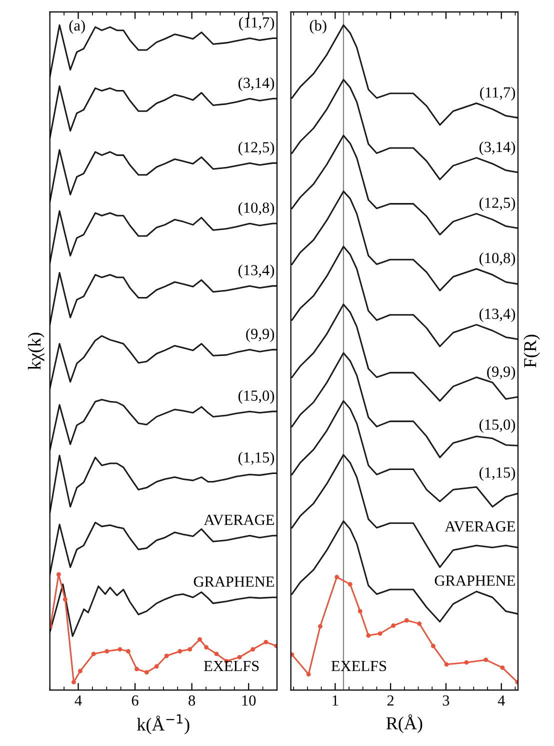 The width and height of the screenshot is (554, 746). Describe the element at coordinates (163, 724) in the screenshot. I see `x-axis-title: k(Å$^{−1}$)` at that location.